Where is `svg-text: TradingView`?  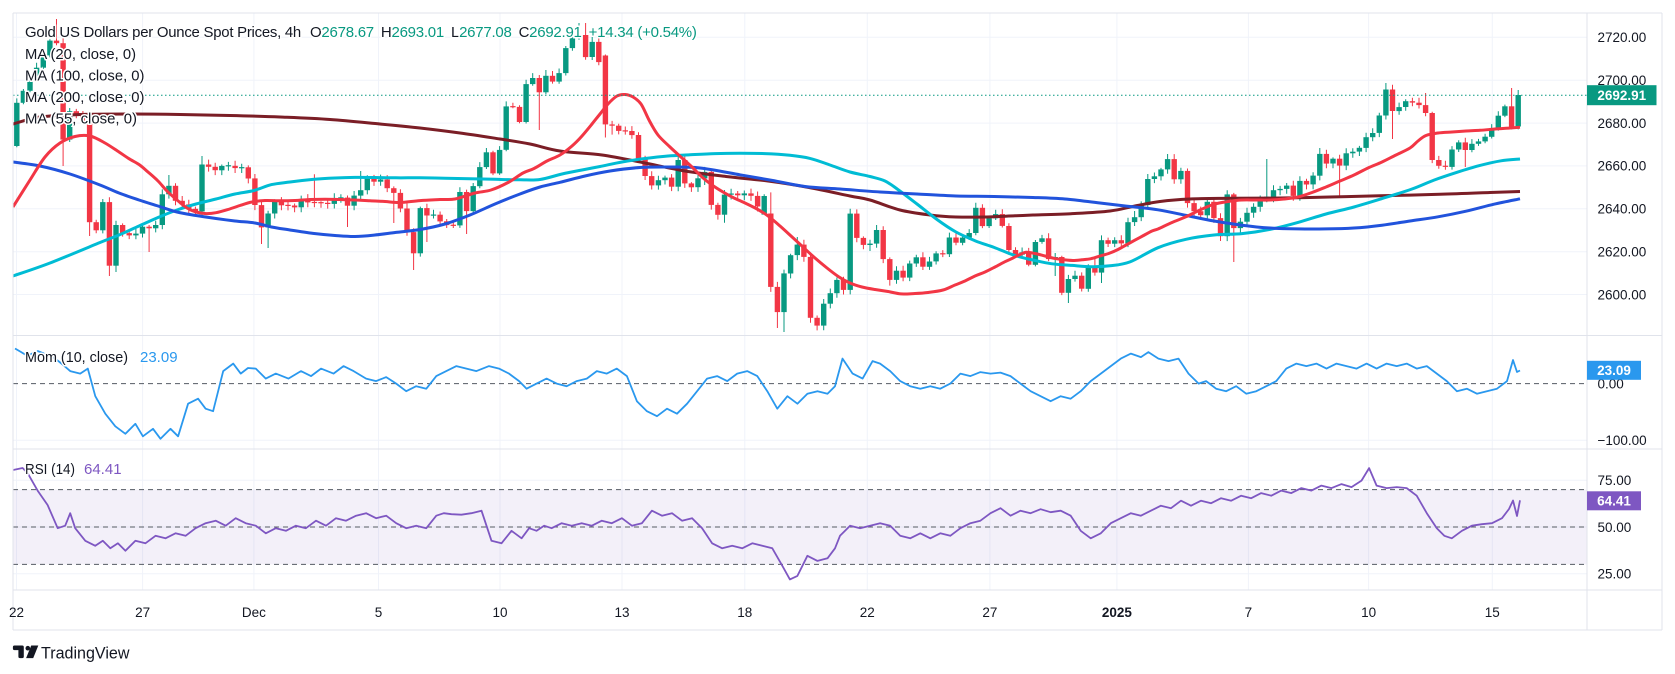 svg-text: TradingView is located at coordinates (85, 652).